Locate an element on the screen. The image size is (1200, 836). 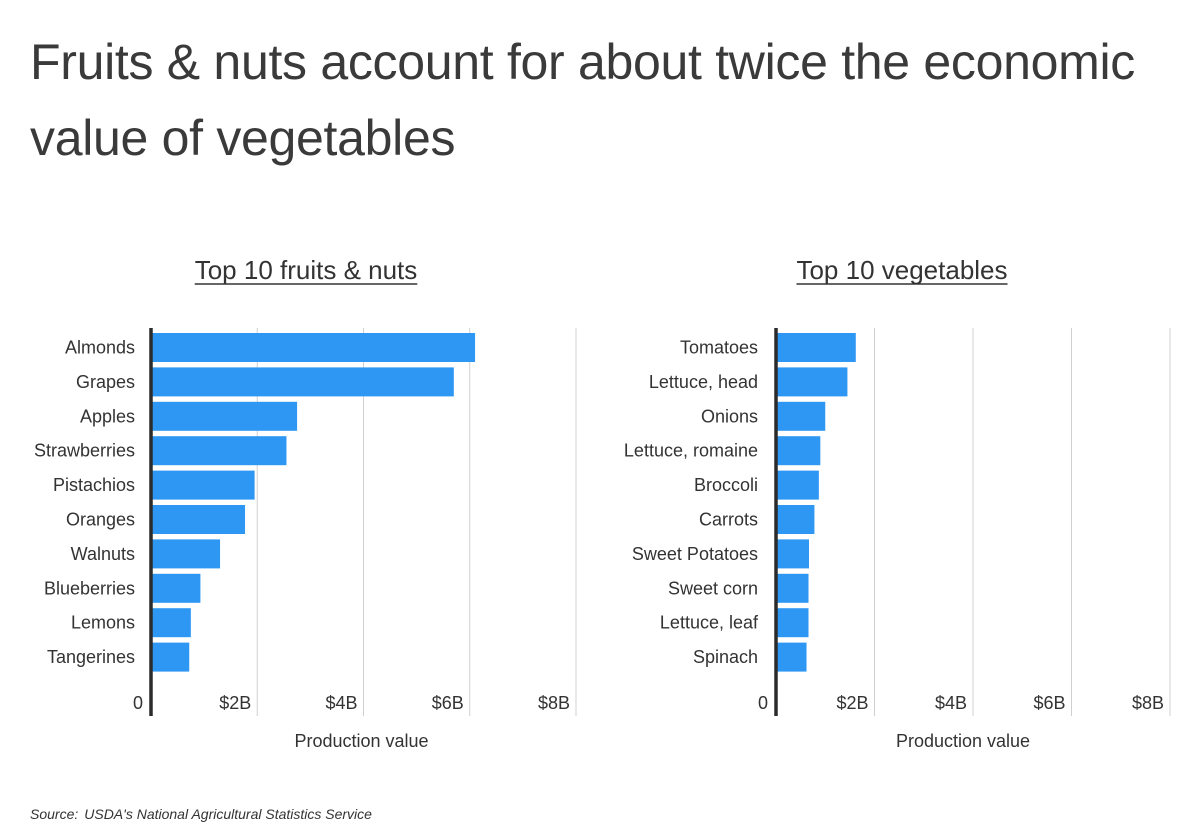
fruits-category-label: Grapes is located at coordinates (105, 382).